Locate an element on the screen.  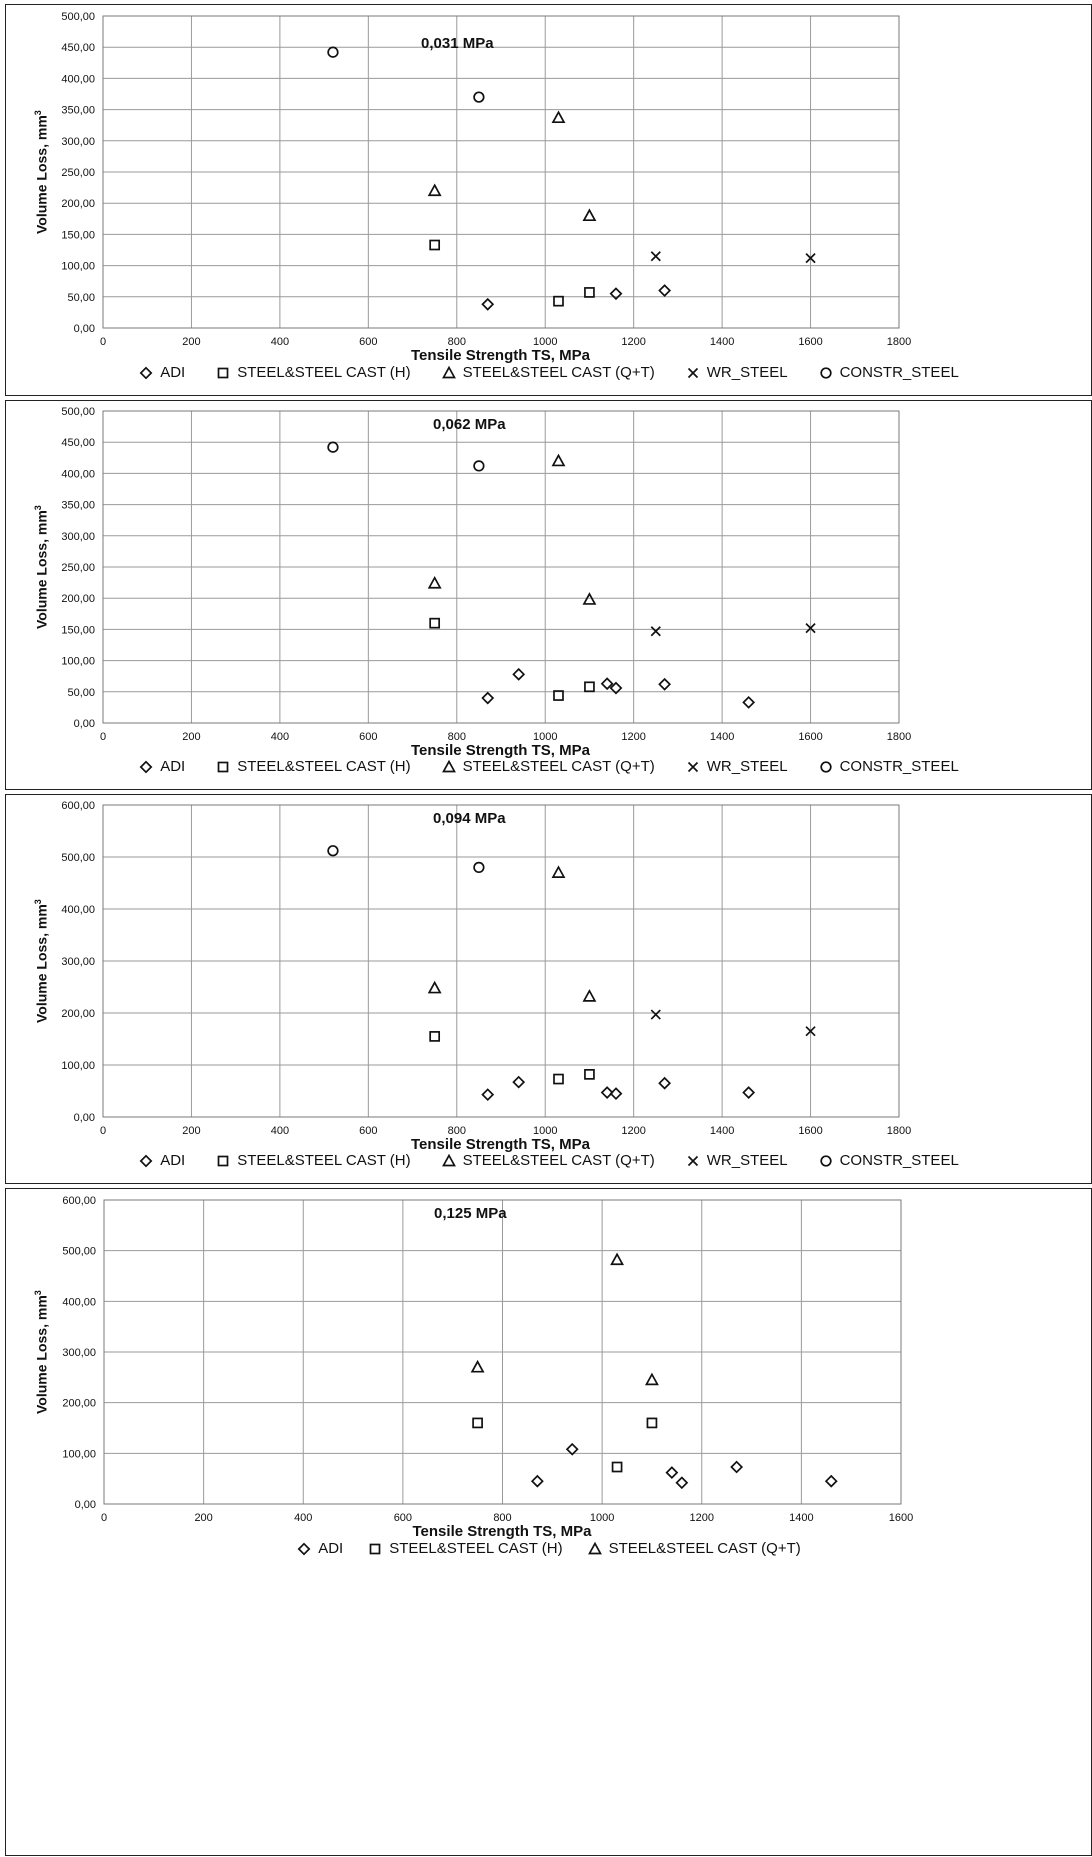
legend-label: CONSTR_STEEL is located at coordinates (899, 1160).